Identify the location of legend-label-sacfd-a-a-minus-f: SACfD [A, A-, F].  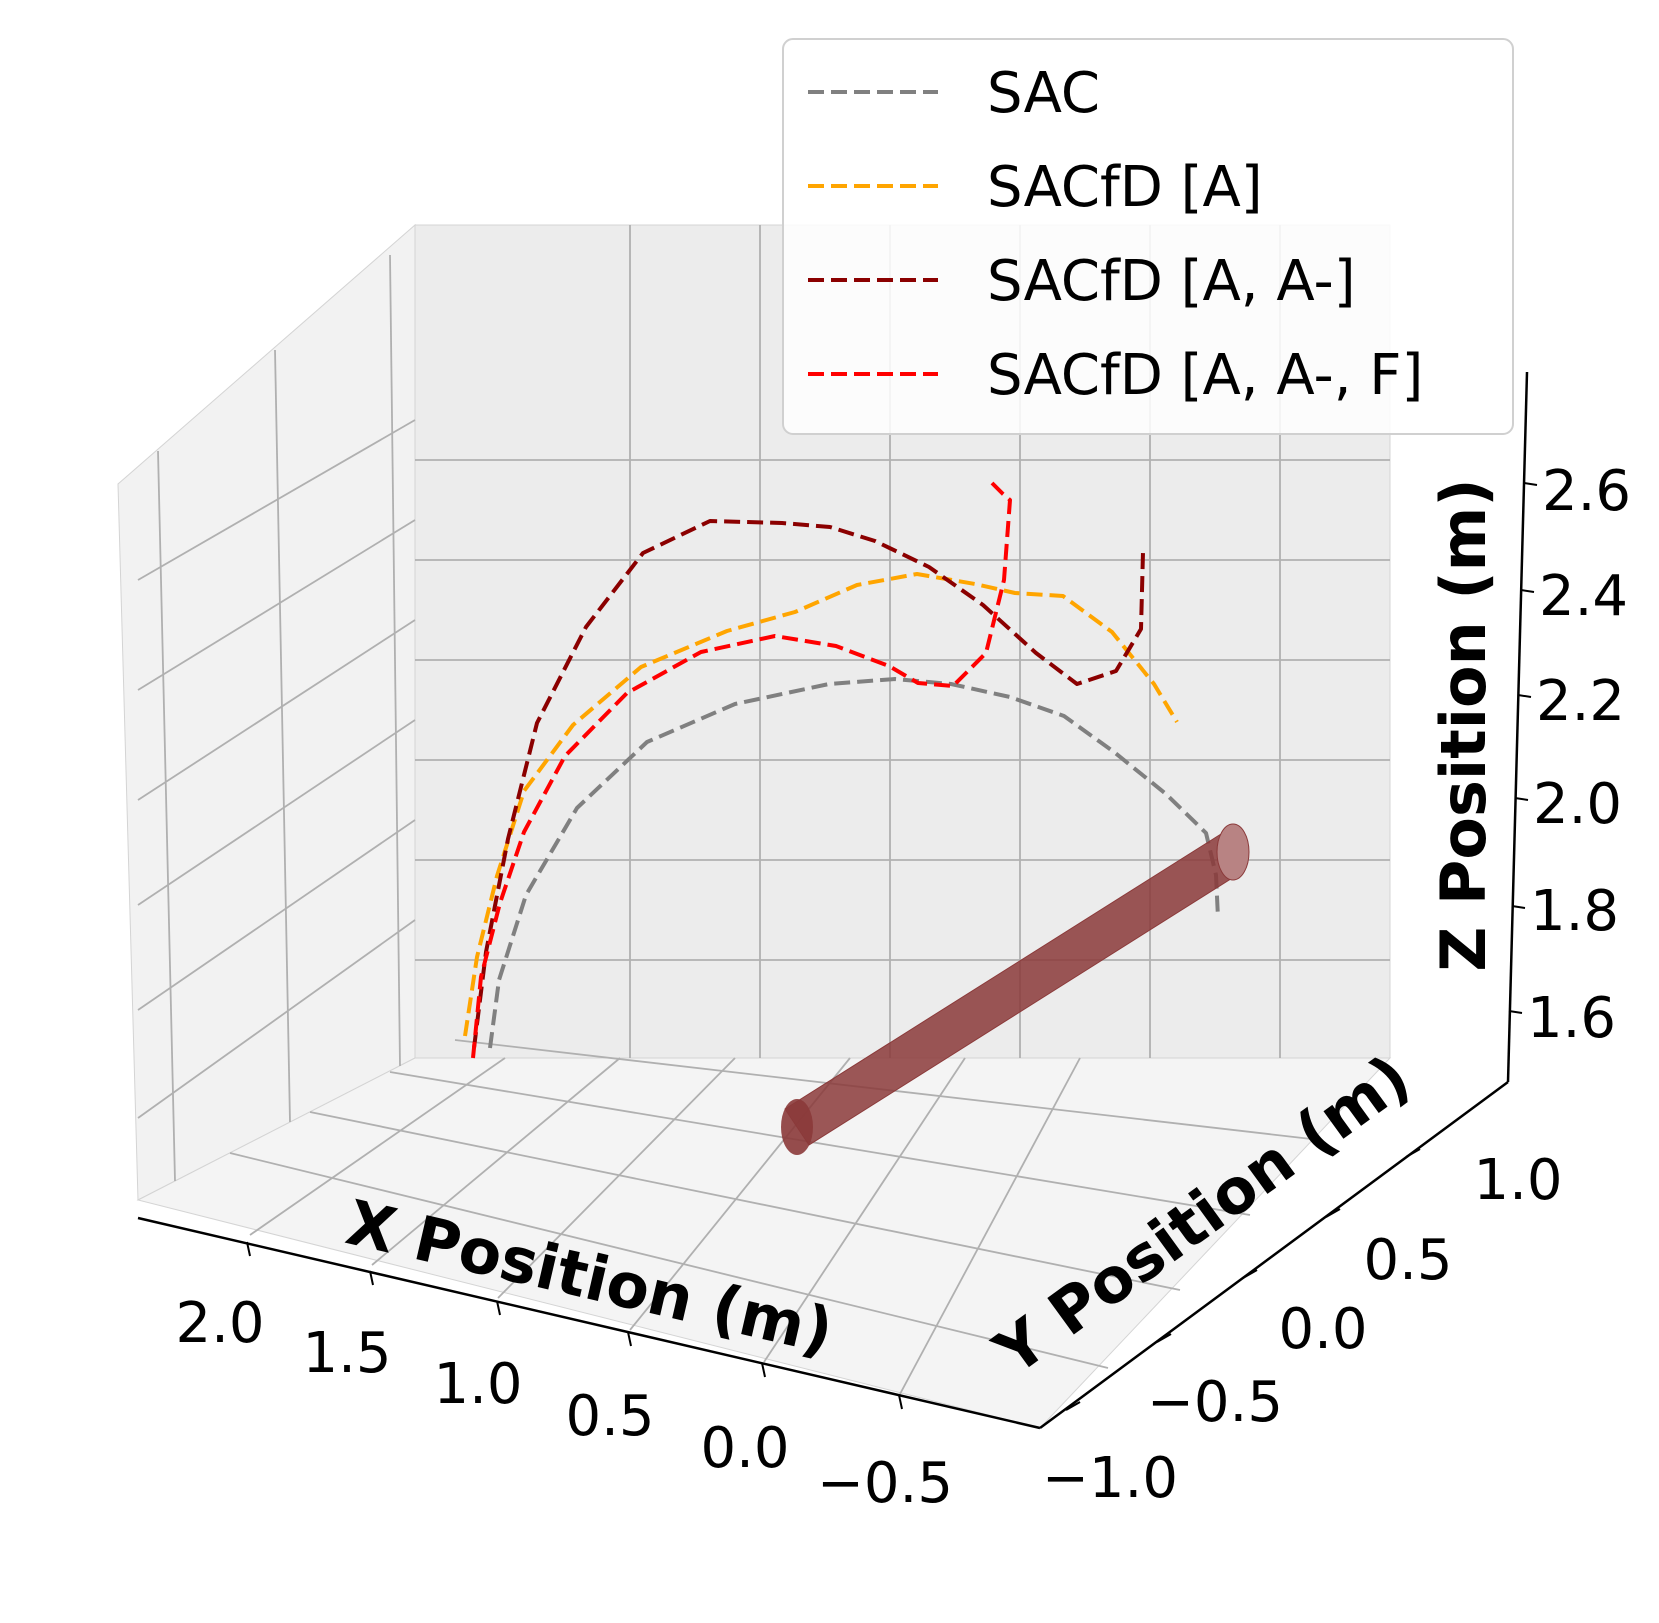
(1205, 375).